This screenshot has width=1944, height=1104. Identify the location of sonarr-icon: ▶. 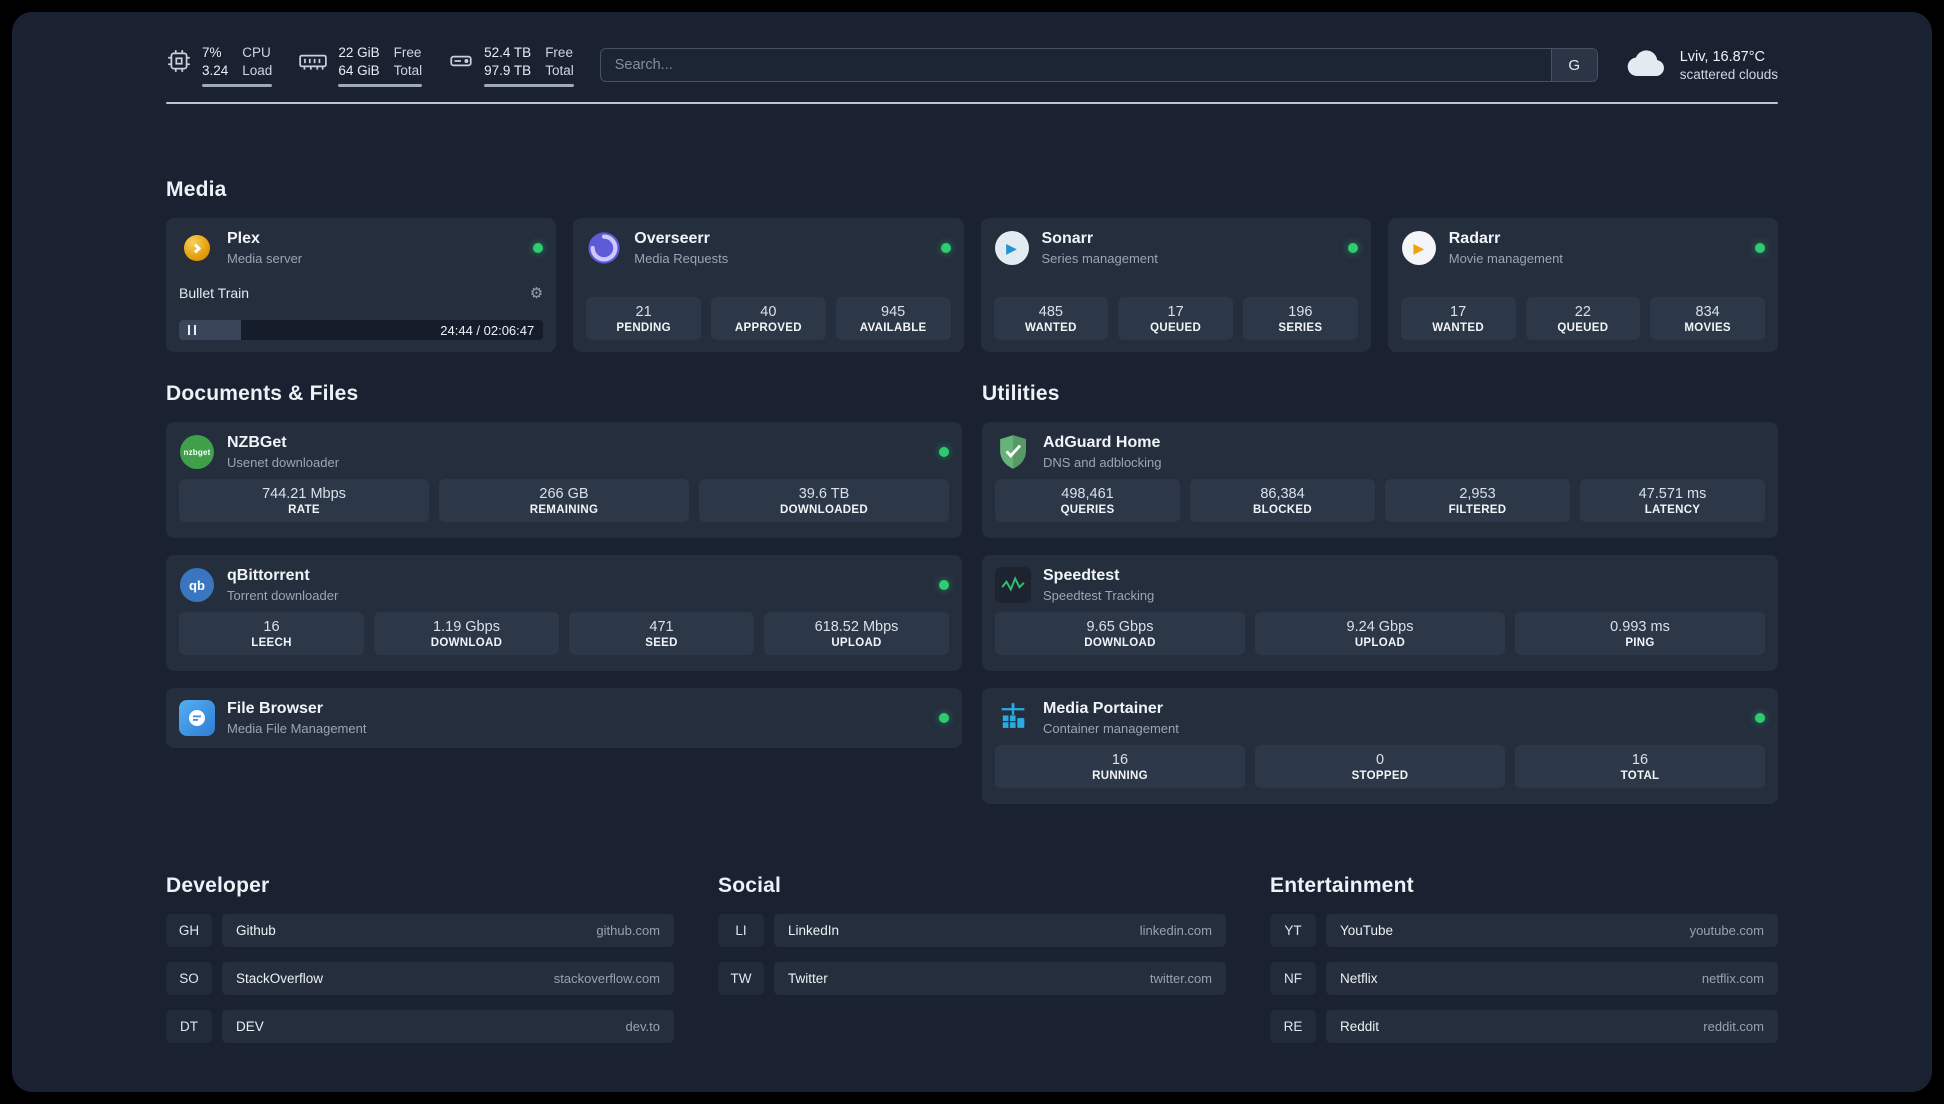
(1012, 248).